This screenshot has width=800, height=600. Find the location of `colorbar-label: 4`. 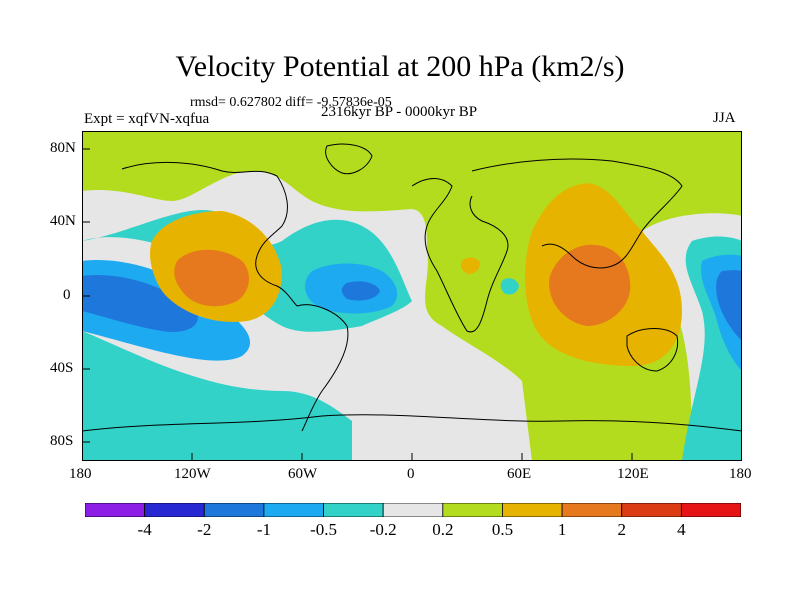

colorbar-label: 4 is located at coordinates (681, 529).